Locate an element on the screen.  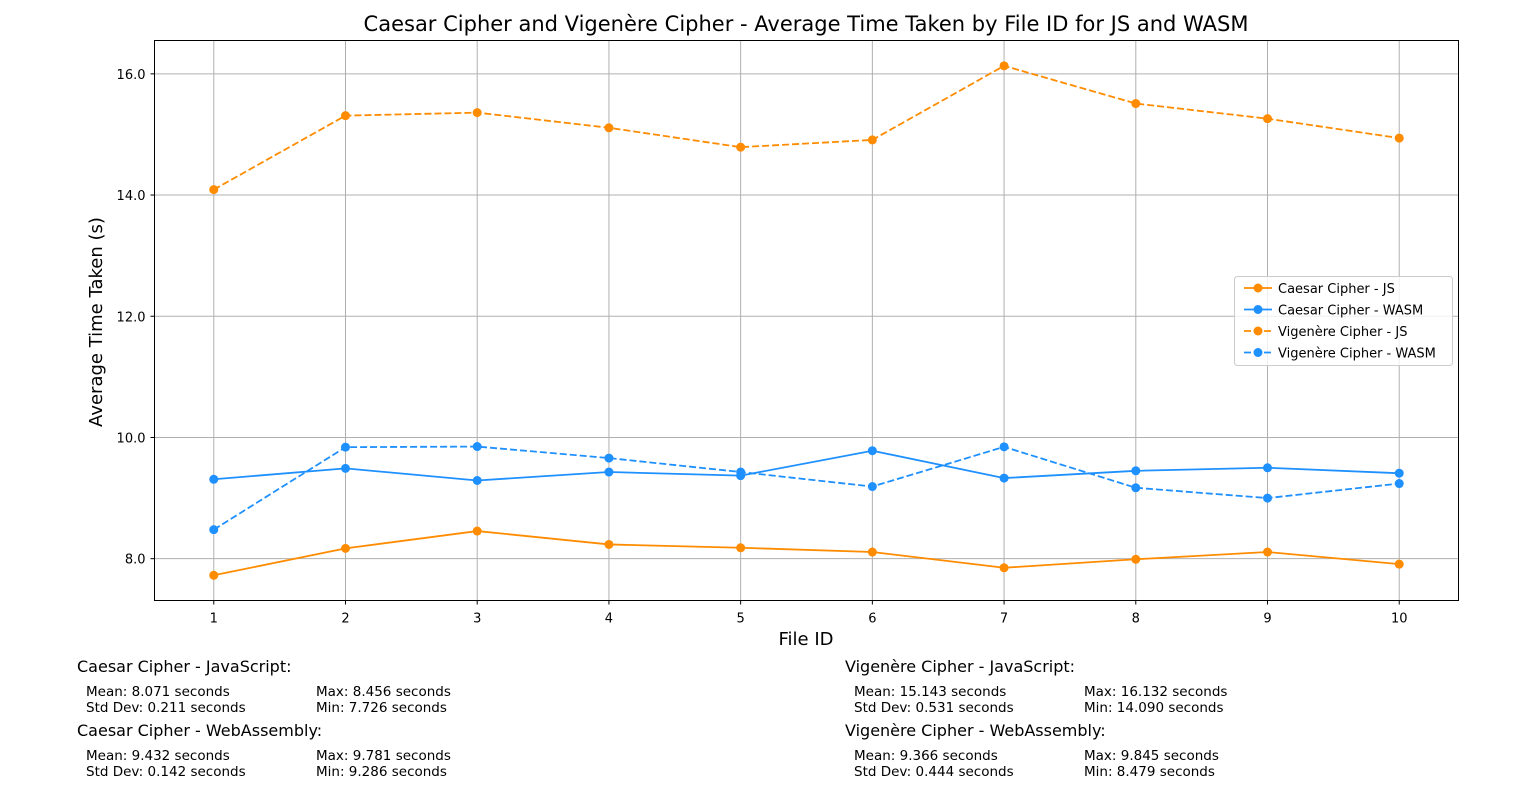
stats-heading: Vigenère Cipher - JavaScript: is located at coordinates (960, 666).